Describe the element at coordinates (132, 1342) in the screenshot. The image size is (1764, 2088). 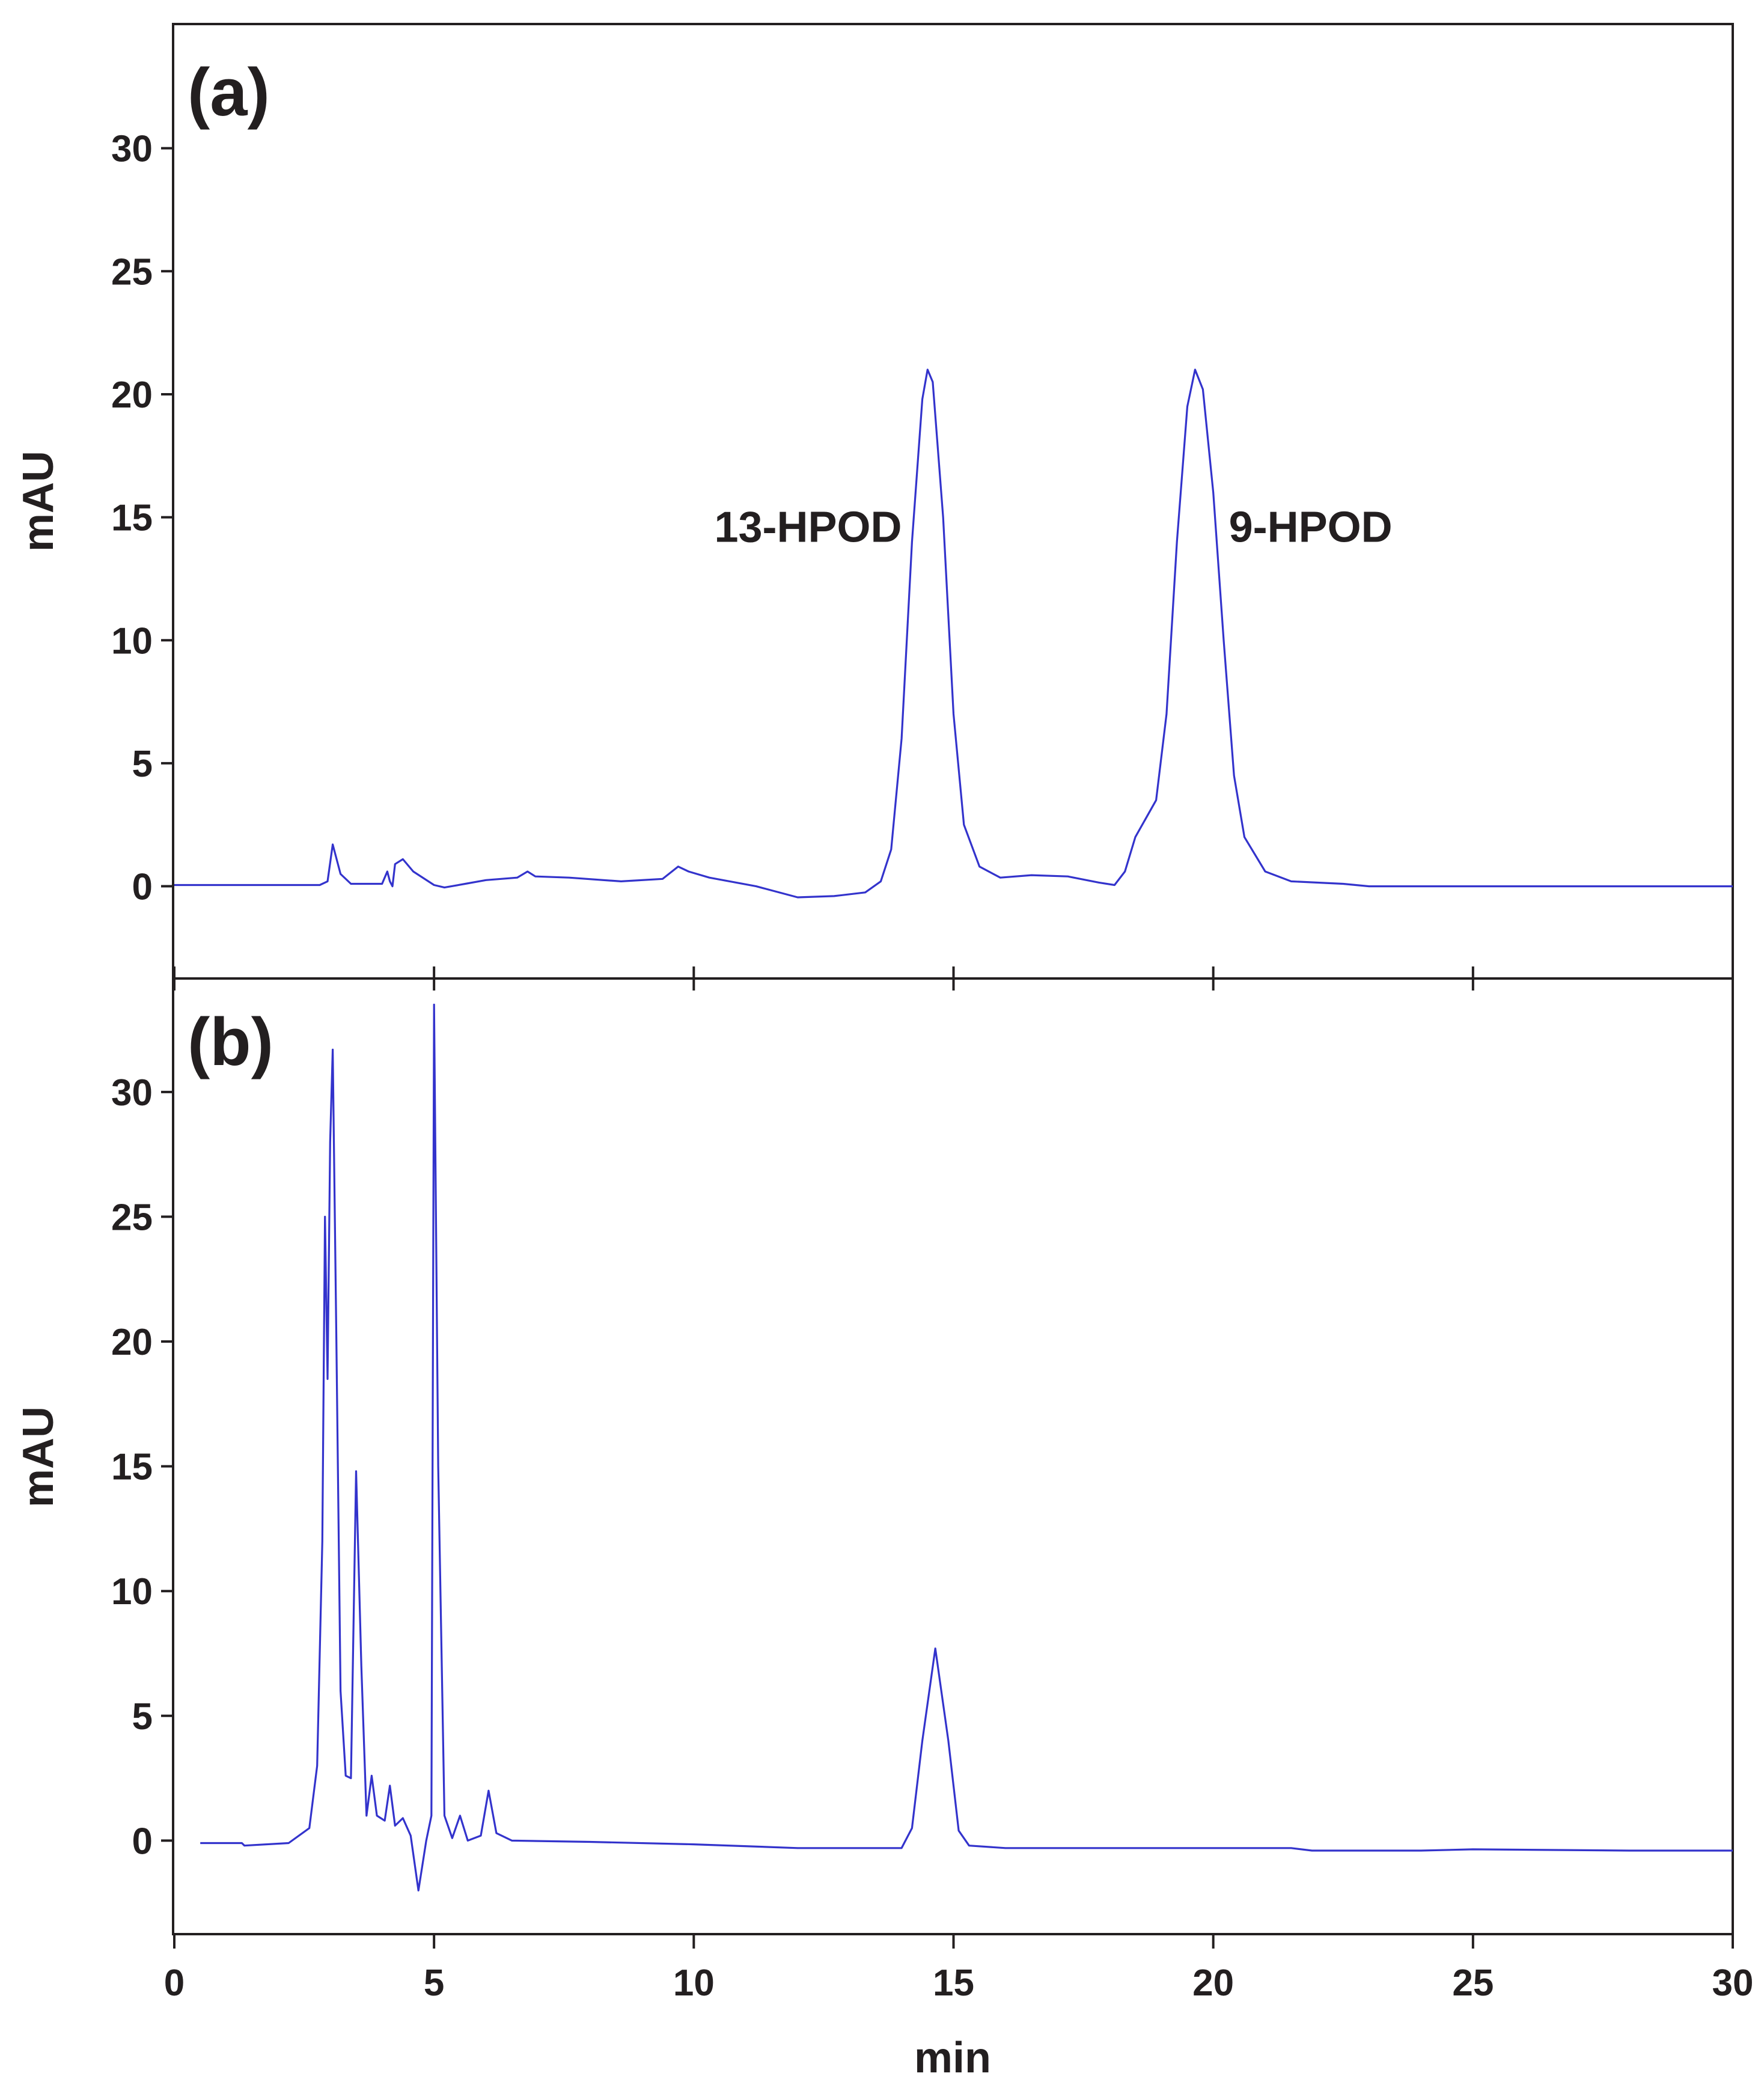
I see `panel-b-y-tick-label: 20` at that location.